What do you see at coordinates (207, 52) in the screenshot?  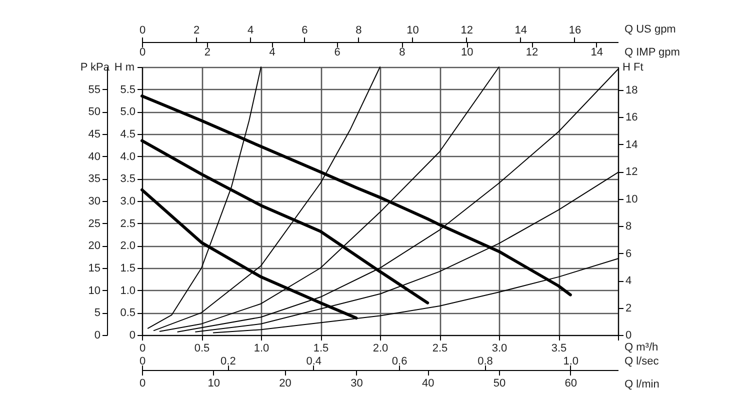 I see `text: 2` at bounding box center [207, 52].